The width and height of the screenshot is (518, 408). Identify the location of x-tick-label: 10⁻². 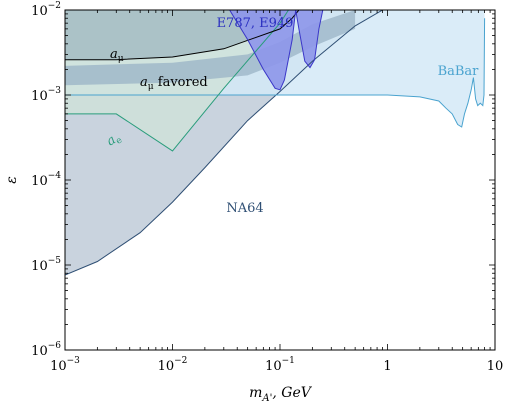
(173, 365).